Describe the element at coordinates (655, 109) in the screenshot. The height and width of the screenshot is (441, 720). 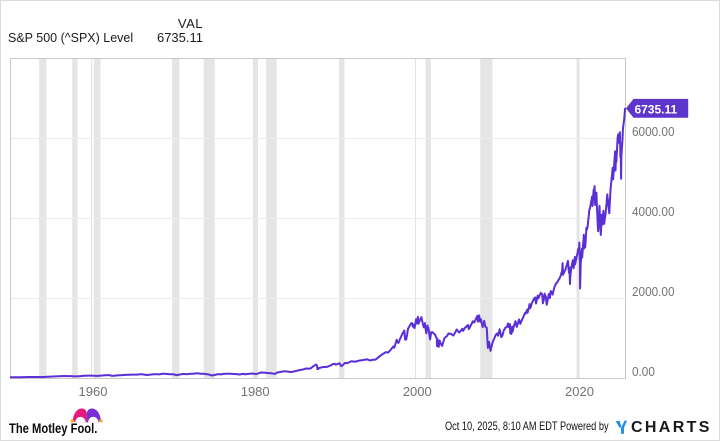
I see `svg-text: 6735.11` at that location.